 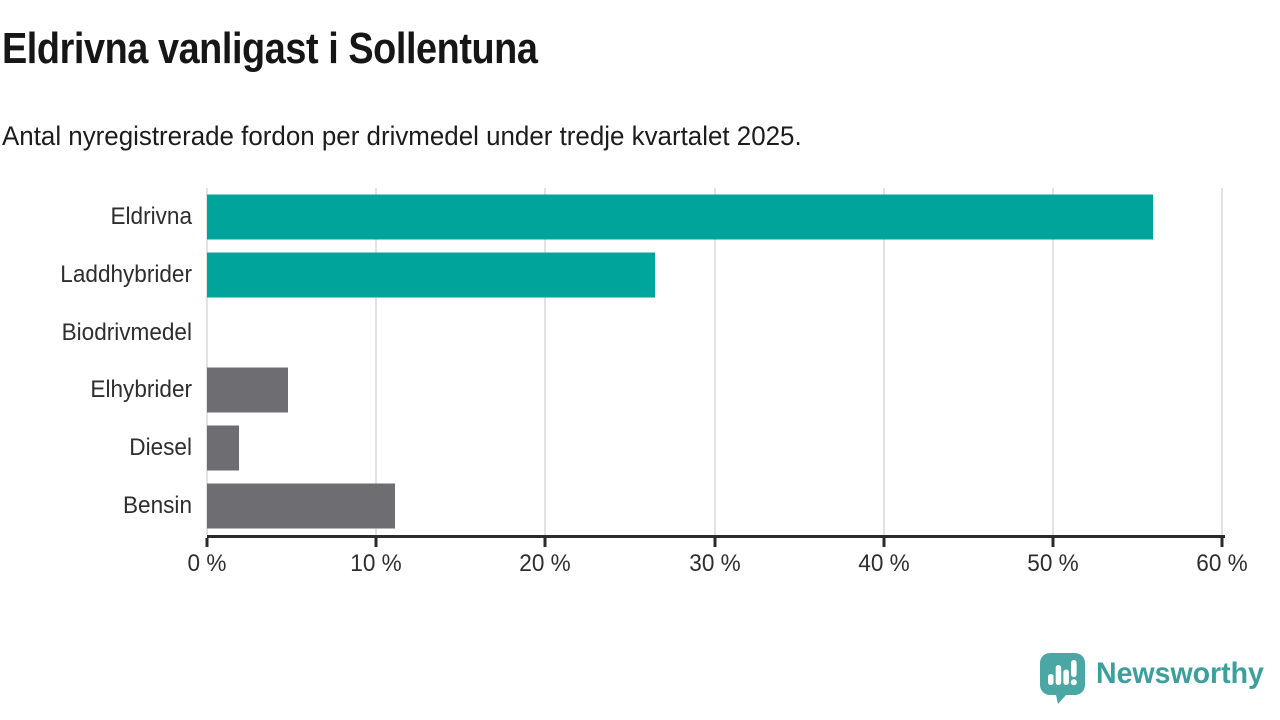 I want to click on category-label-biodrivmedel: Biodrivmedel, so click(x=126, y=332).